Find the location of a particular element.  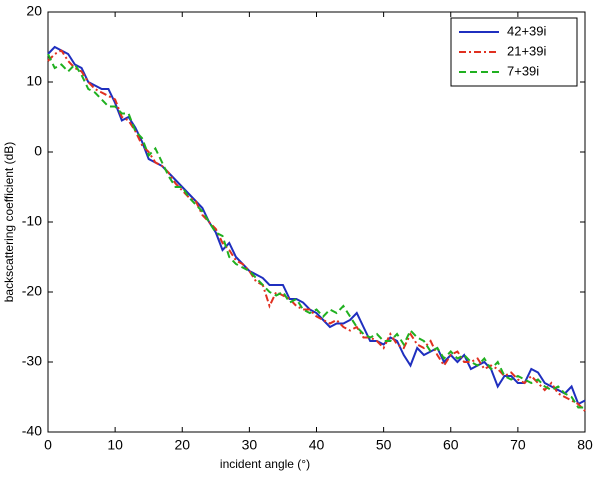

y-tick-label: -10 is located at coordinates (32, 221).